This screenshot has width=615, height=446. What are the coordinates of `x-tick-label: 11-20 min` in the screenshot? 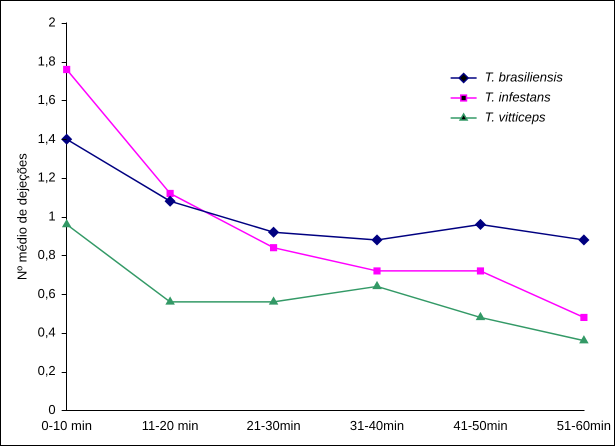 It's located at (170, 425).